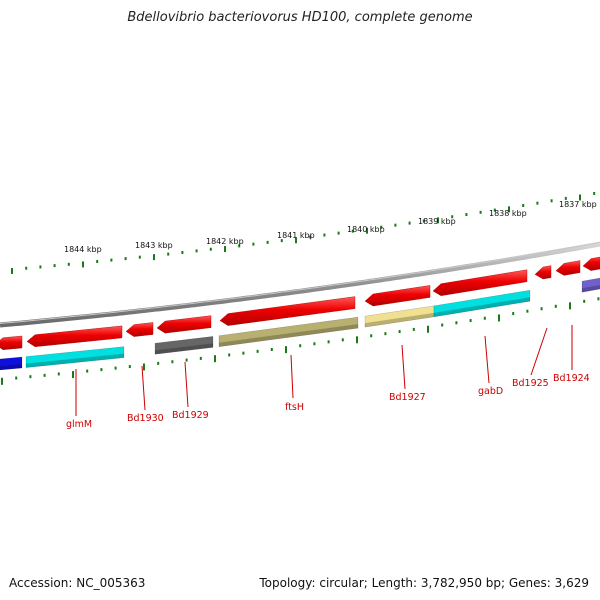 This screenshot has height=600, width=600. I want to click on label-leaders, so click(324, 370).